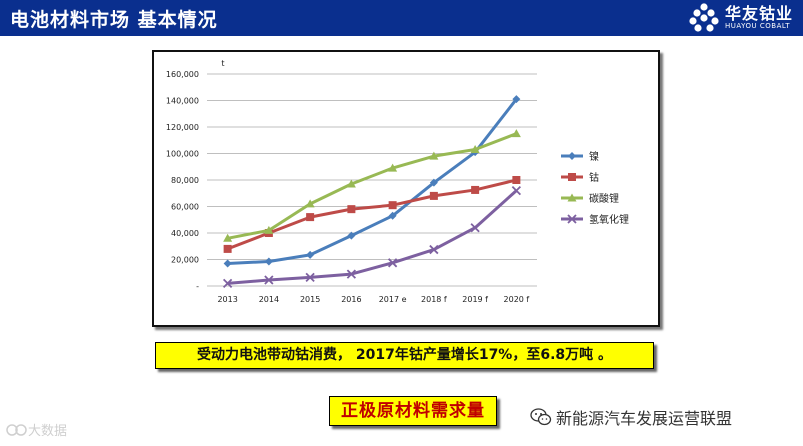 The height and width of the screenshot is (446, 803). Describe the element at coordinates (185, 180) in the screenshot. I see `y-tick-label: 80,000` at that location.